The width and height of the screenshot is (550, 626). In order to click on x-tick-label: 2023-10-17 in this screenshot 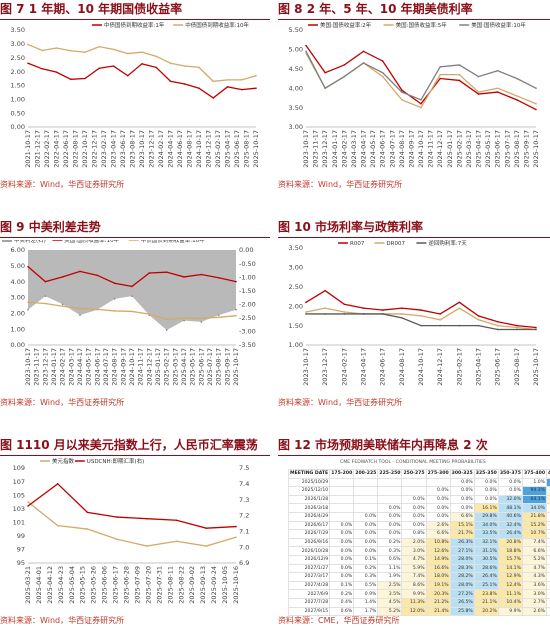, I will do `click(306, 149)`.